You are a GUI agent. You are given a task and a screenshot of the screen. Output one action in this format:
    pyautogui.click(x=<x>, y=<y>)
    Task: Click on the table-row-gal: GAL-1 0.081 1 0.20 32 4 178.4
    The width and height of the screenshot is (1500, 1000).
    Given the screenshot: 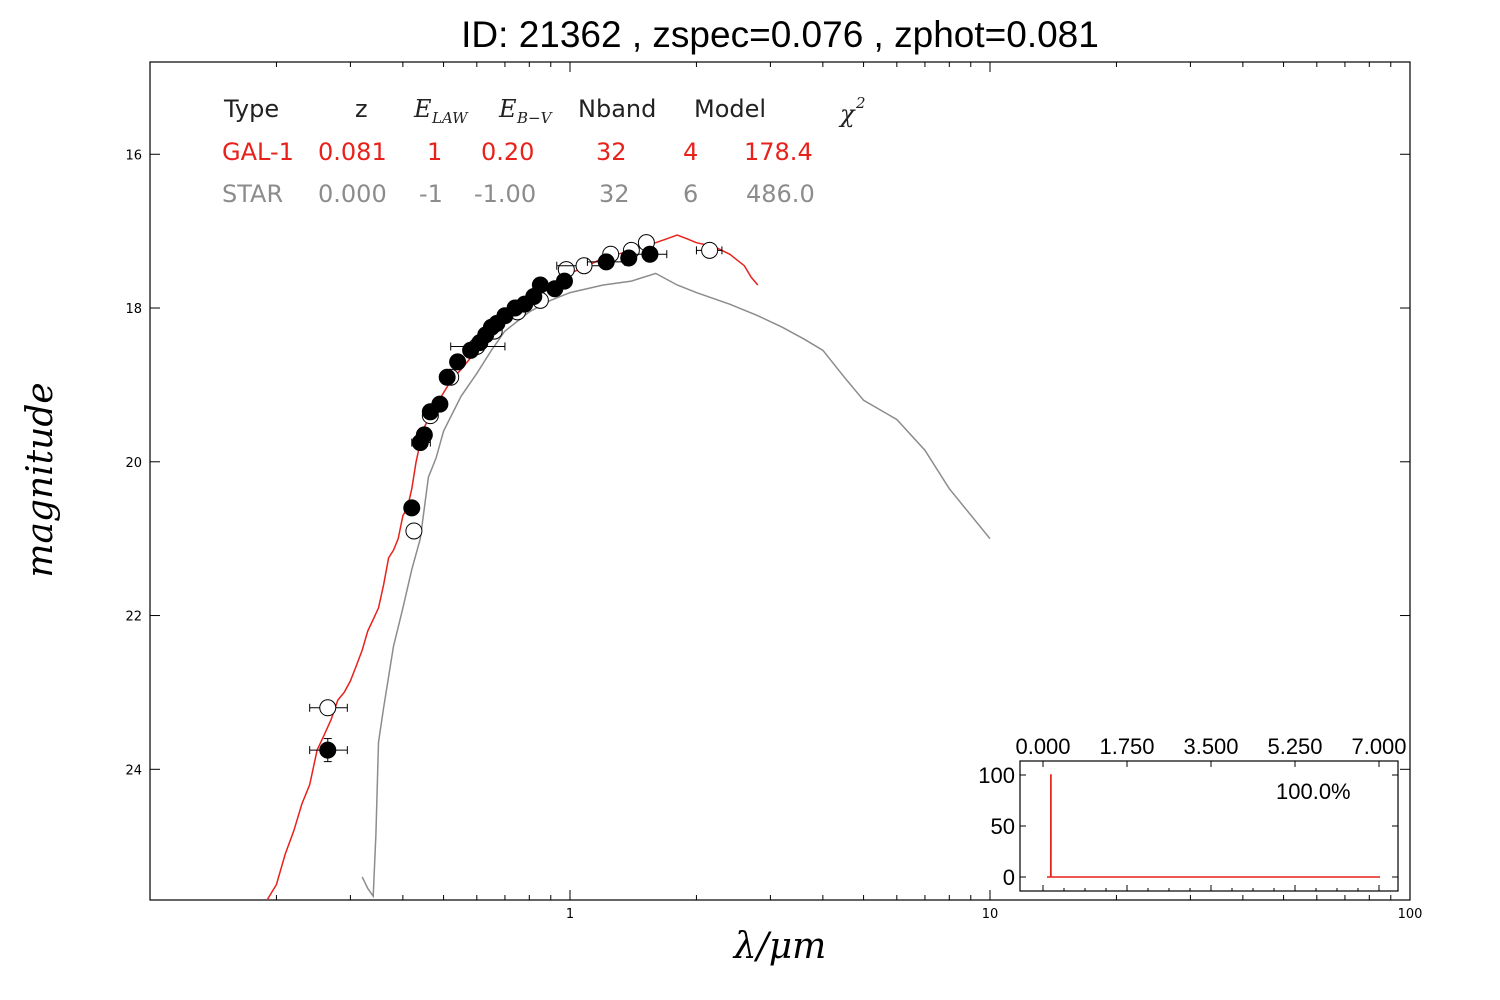 What is the action you would take?
    pyautogui.click(x=517, y=152)
    